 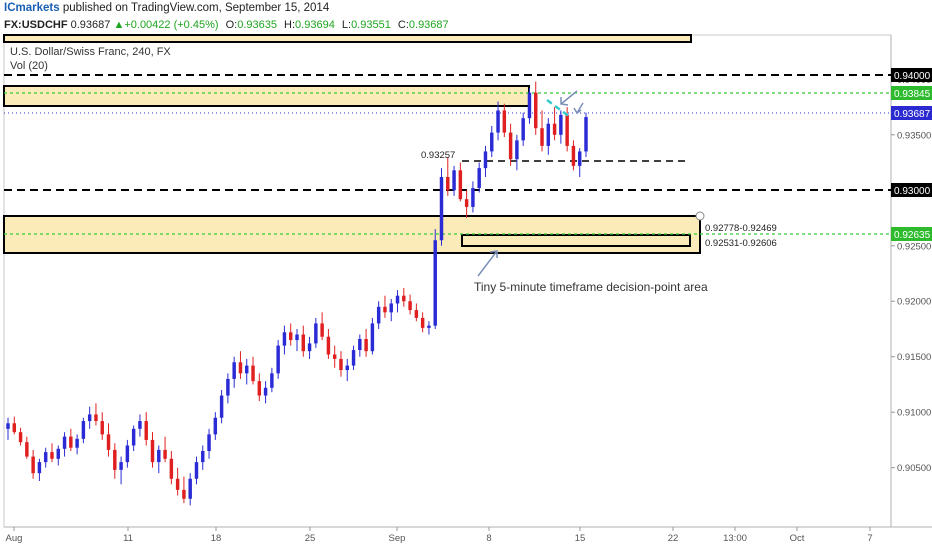 I want to click on cyan-trendline, so click(x=558, y=108).